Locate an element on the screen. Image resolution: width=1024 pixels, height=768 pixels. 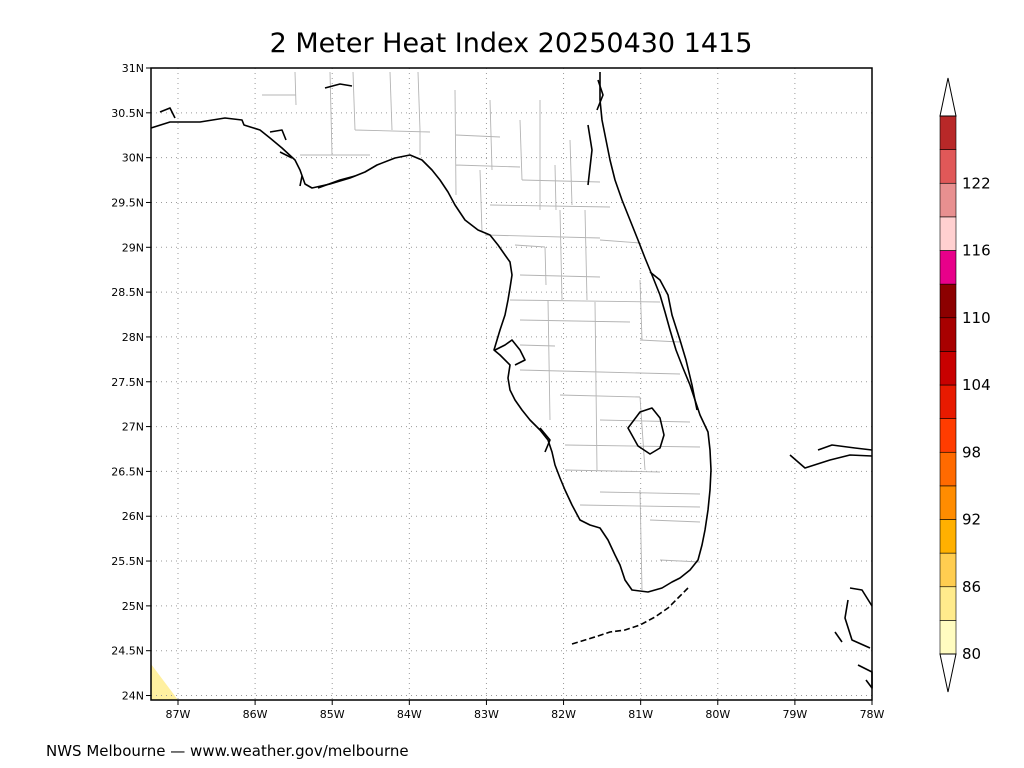
colorbar-label: 80 is located at coordinates (971, 654).